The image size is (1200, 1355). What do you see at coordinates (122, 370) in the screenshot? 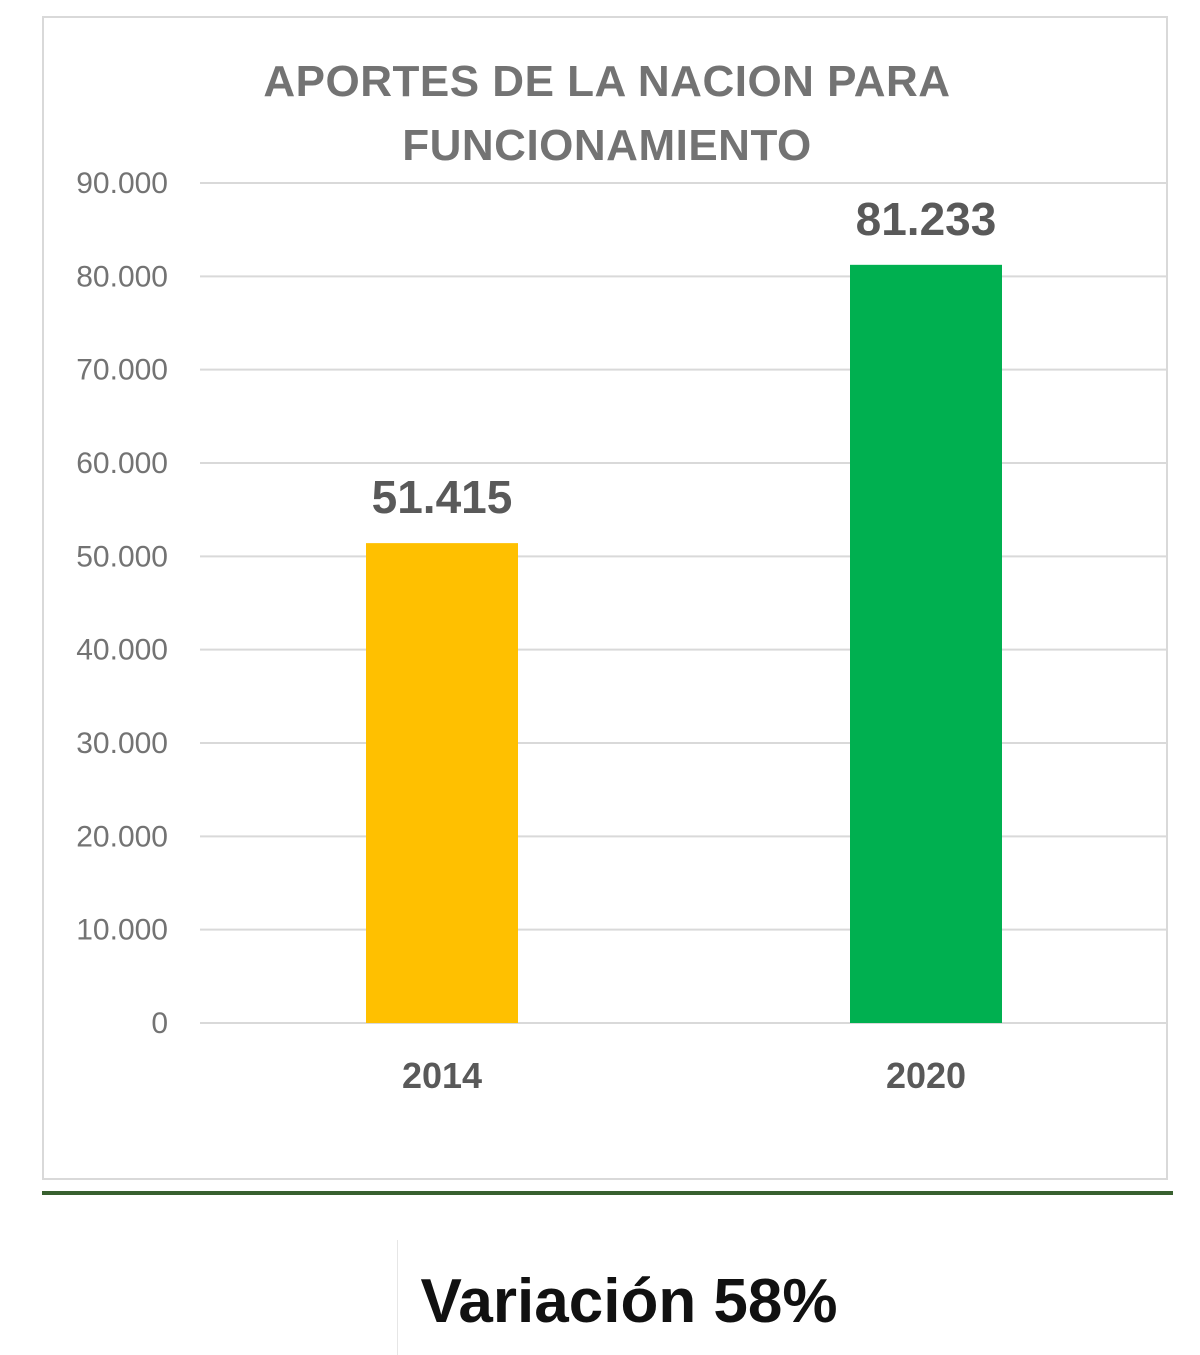
I see `y-tick-label: 70.000` at bounding box center [122, 370].